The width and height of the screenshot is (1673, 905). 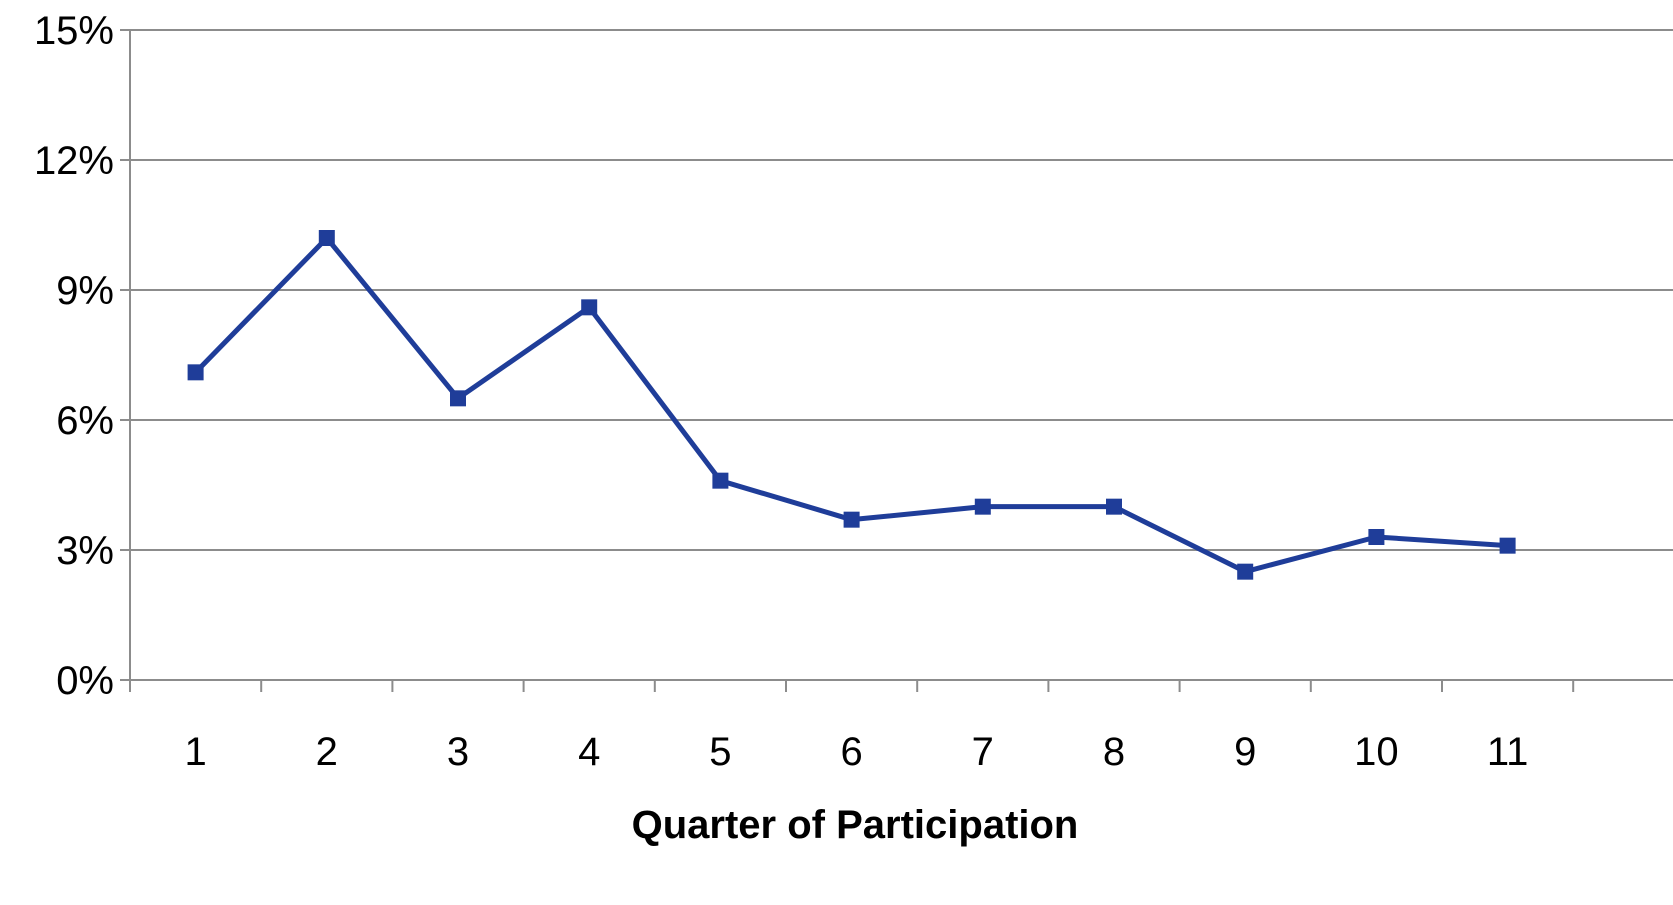 I want to click on x-tick-labels: 1 2 3 4 5 6 7 8 9 10 11, so click(x=856, y=752).